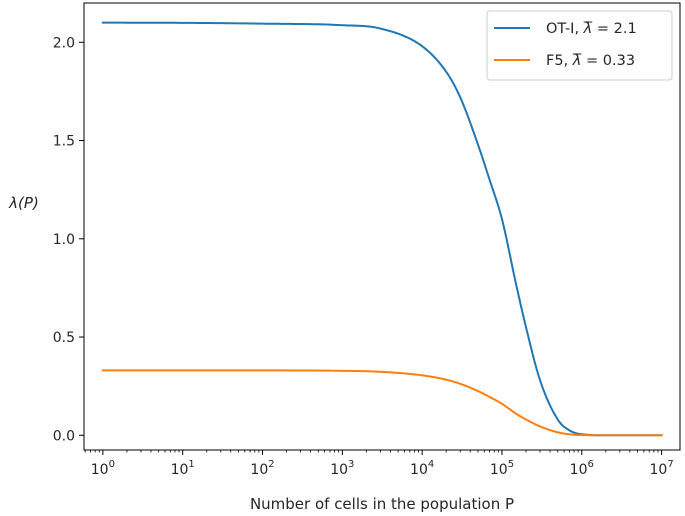 Image resolution: width=685 pixels, height=516 pixels. Describe the element at coordinates (64, 436) in the screenshot. I see `y-tick-label: 0.0` at that location.